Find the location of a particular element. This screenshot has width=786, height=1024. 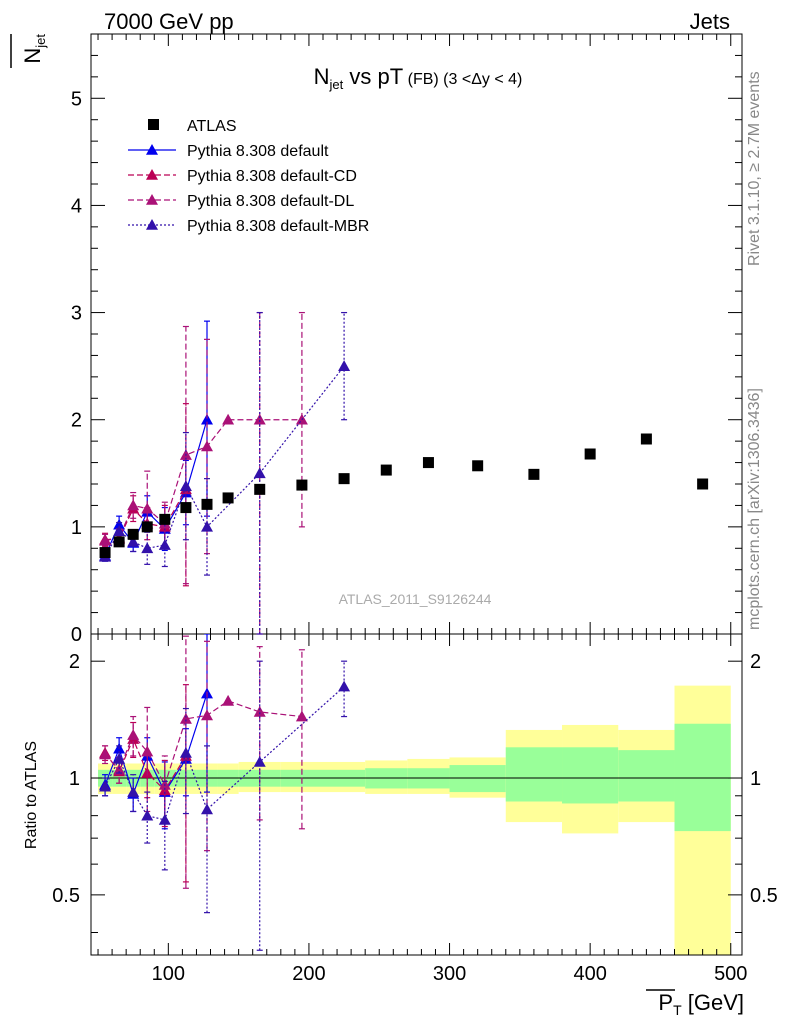

series-3-upper is located at coordinates (225, 473).